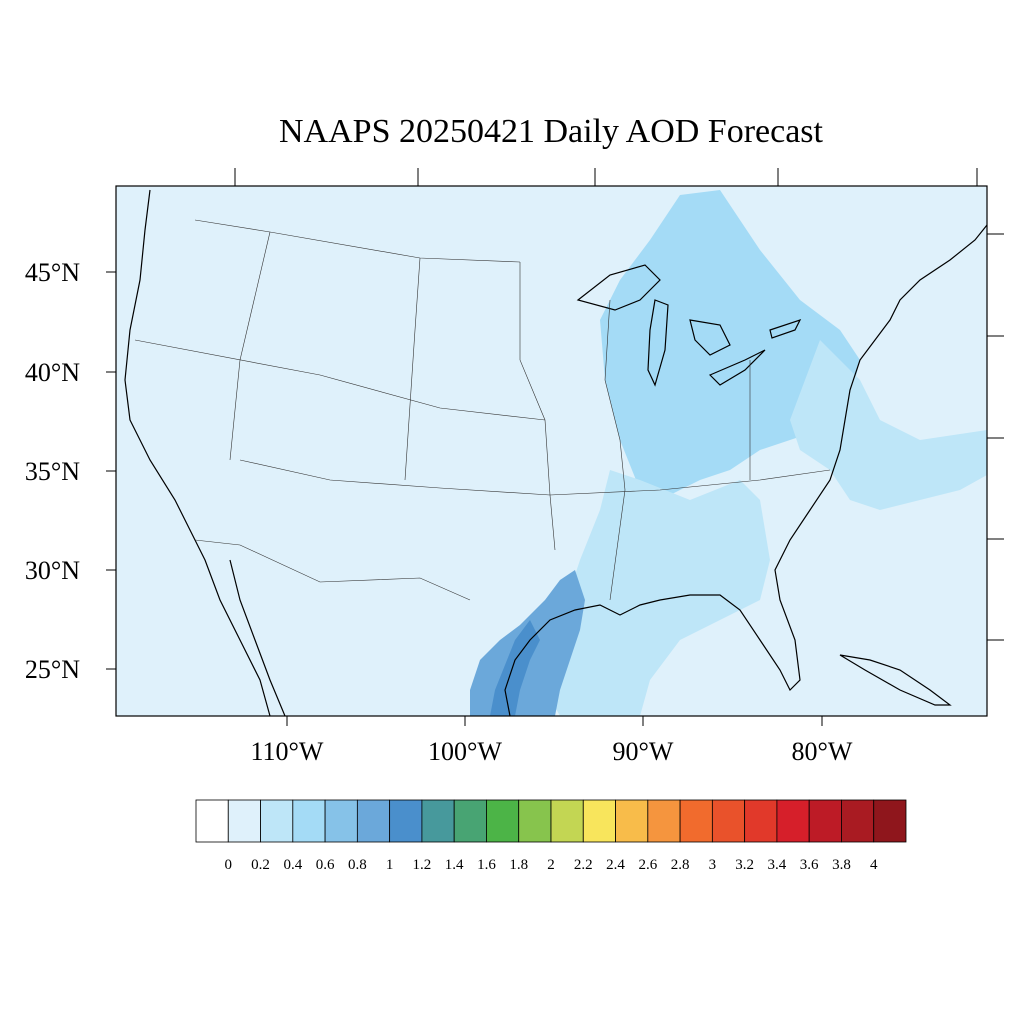  I want to click on lon-label-100w: 100°W, so click(465, 751).